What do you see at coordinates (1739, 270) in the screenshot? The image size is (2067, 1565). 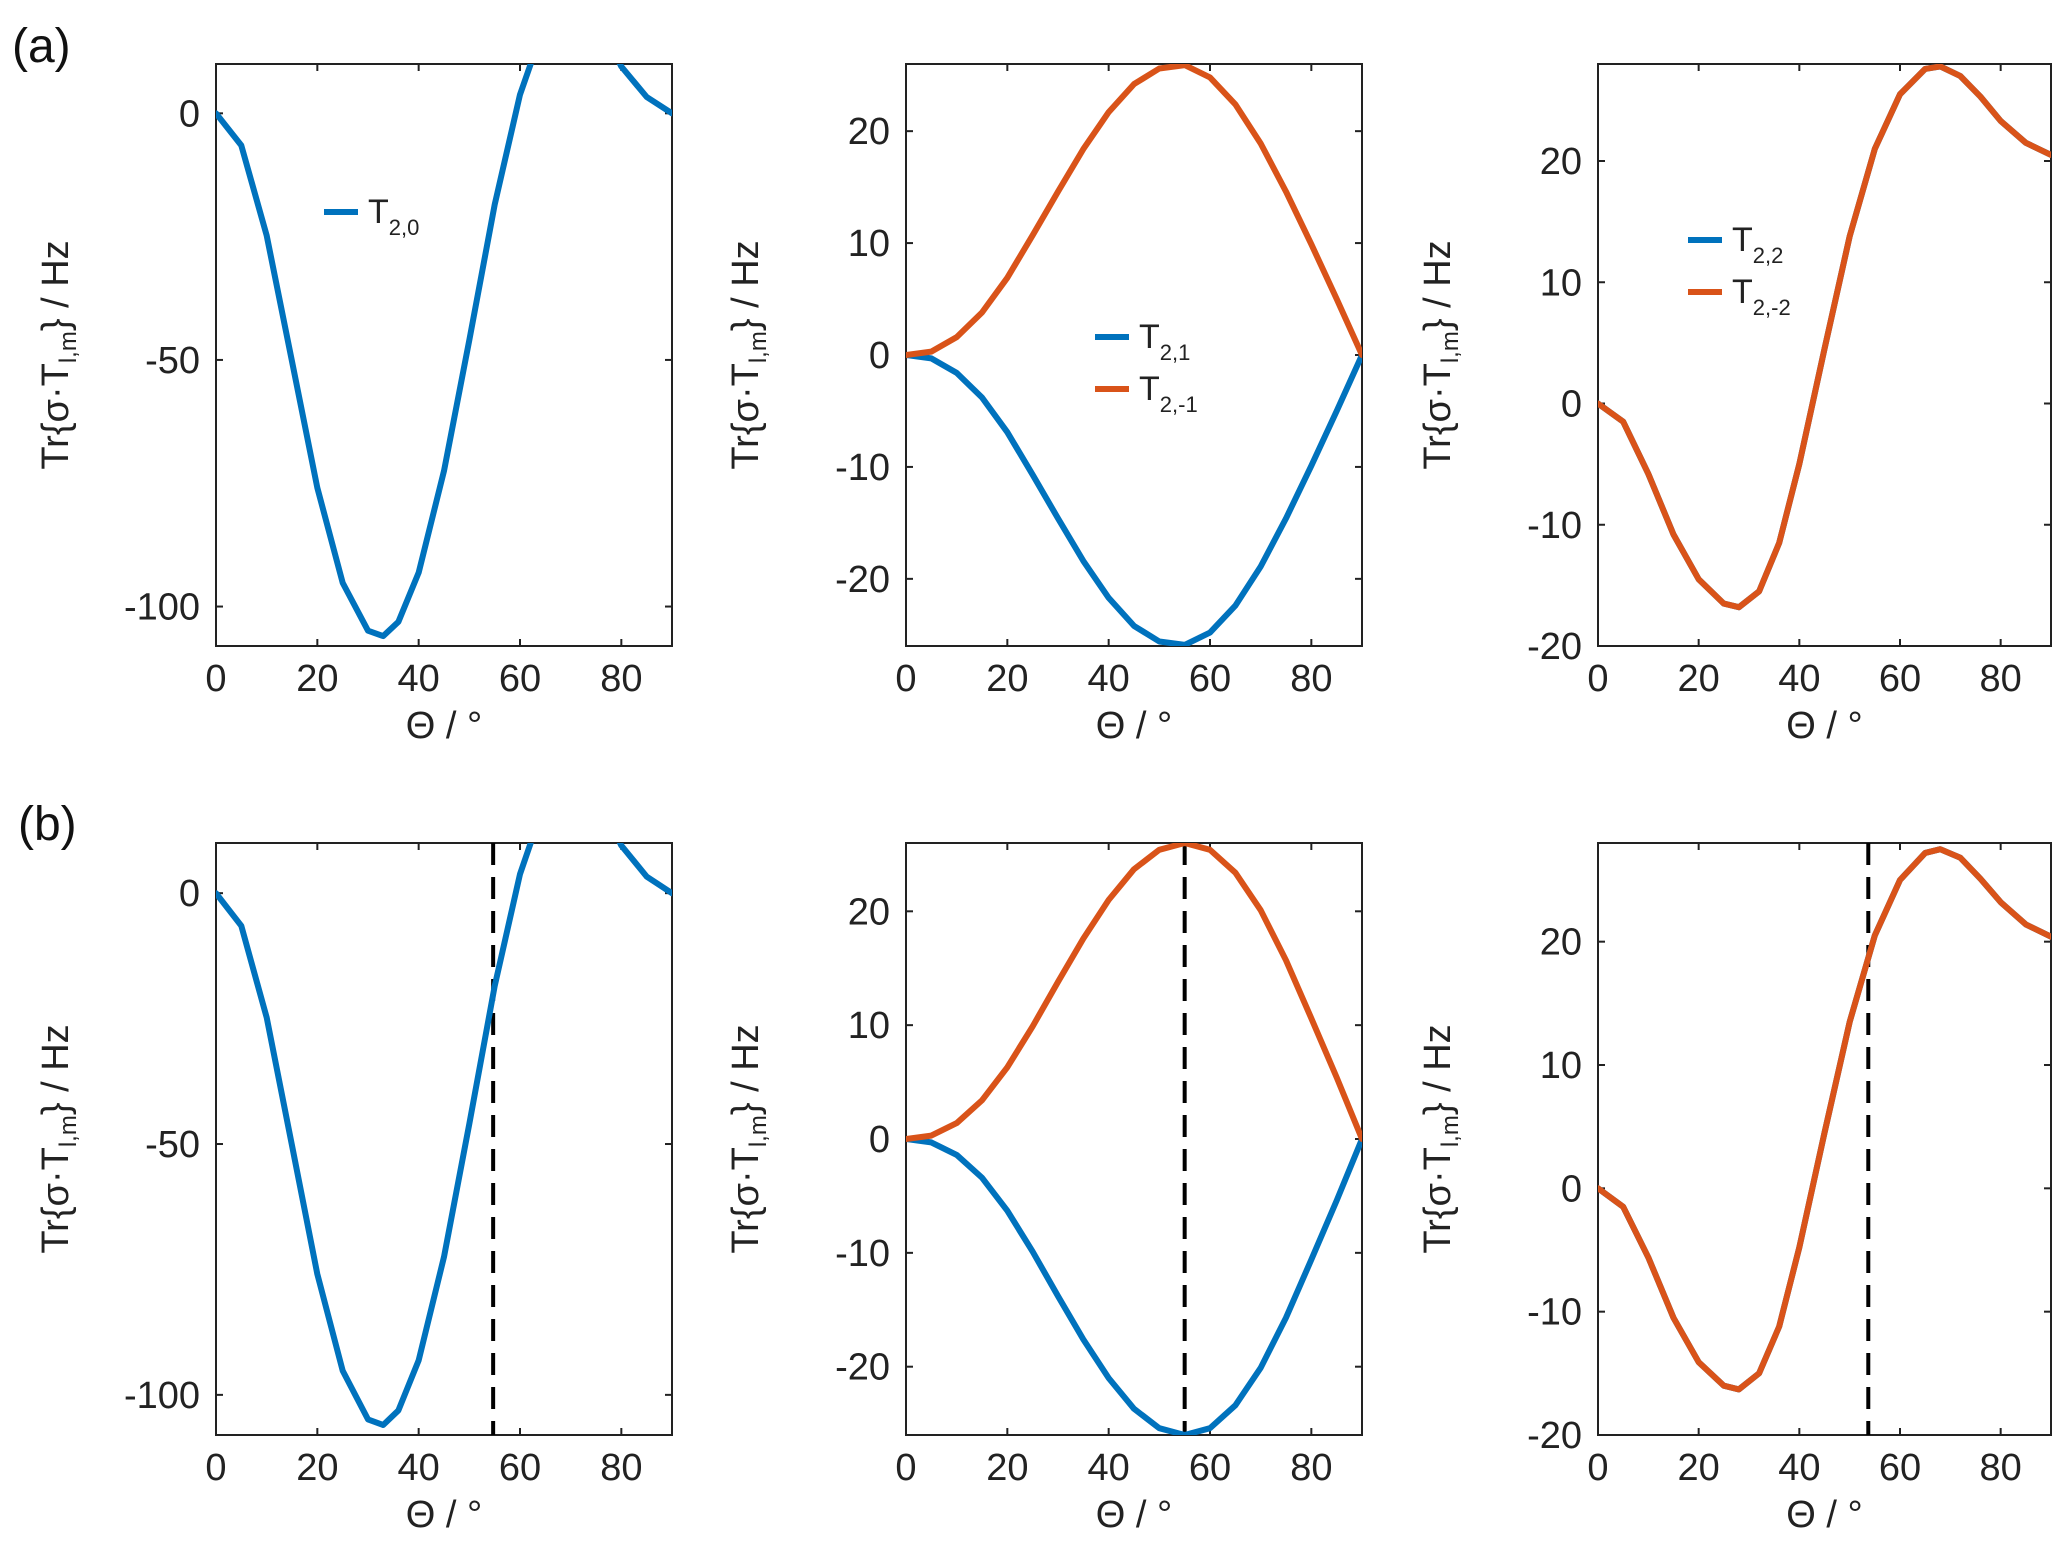 I see `legend: T2,2 T2,-2` at bounding box center [1739, 270].